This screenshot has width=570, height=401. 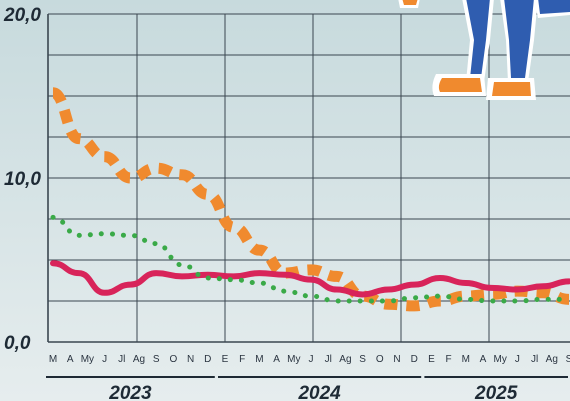 I want to click on y-tick-label: 20,0, so click(x=22, y=15).